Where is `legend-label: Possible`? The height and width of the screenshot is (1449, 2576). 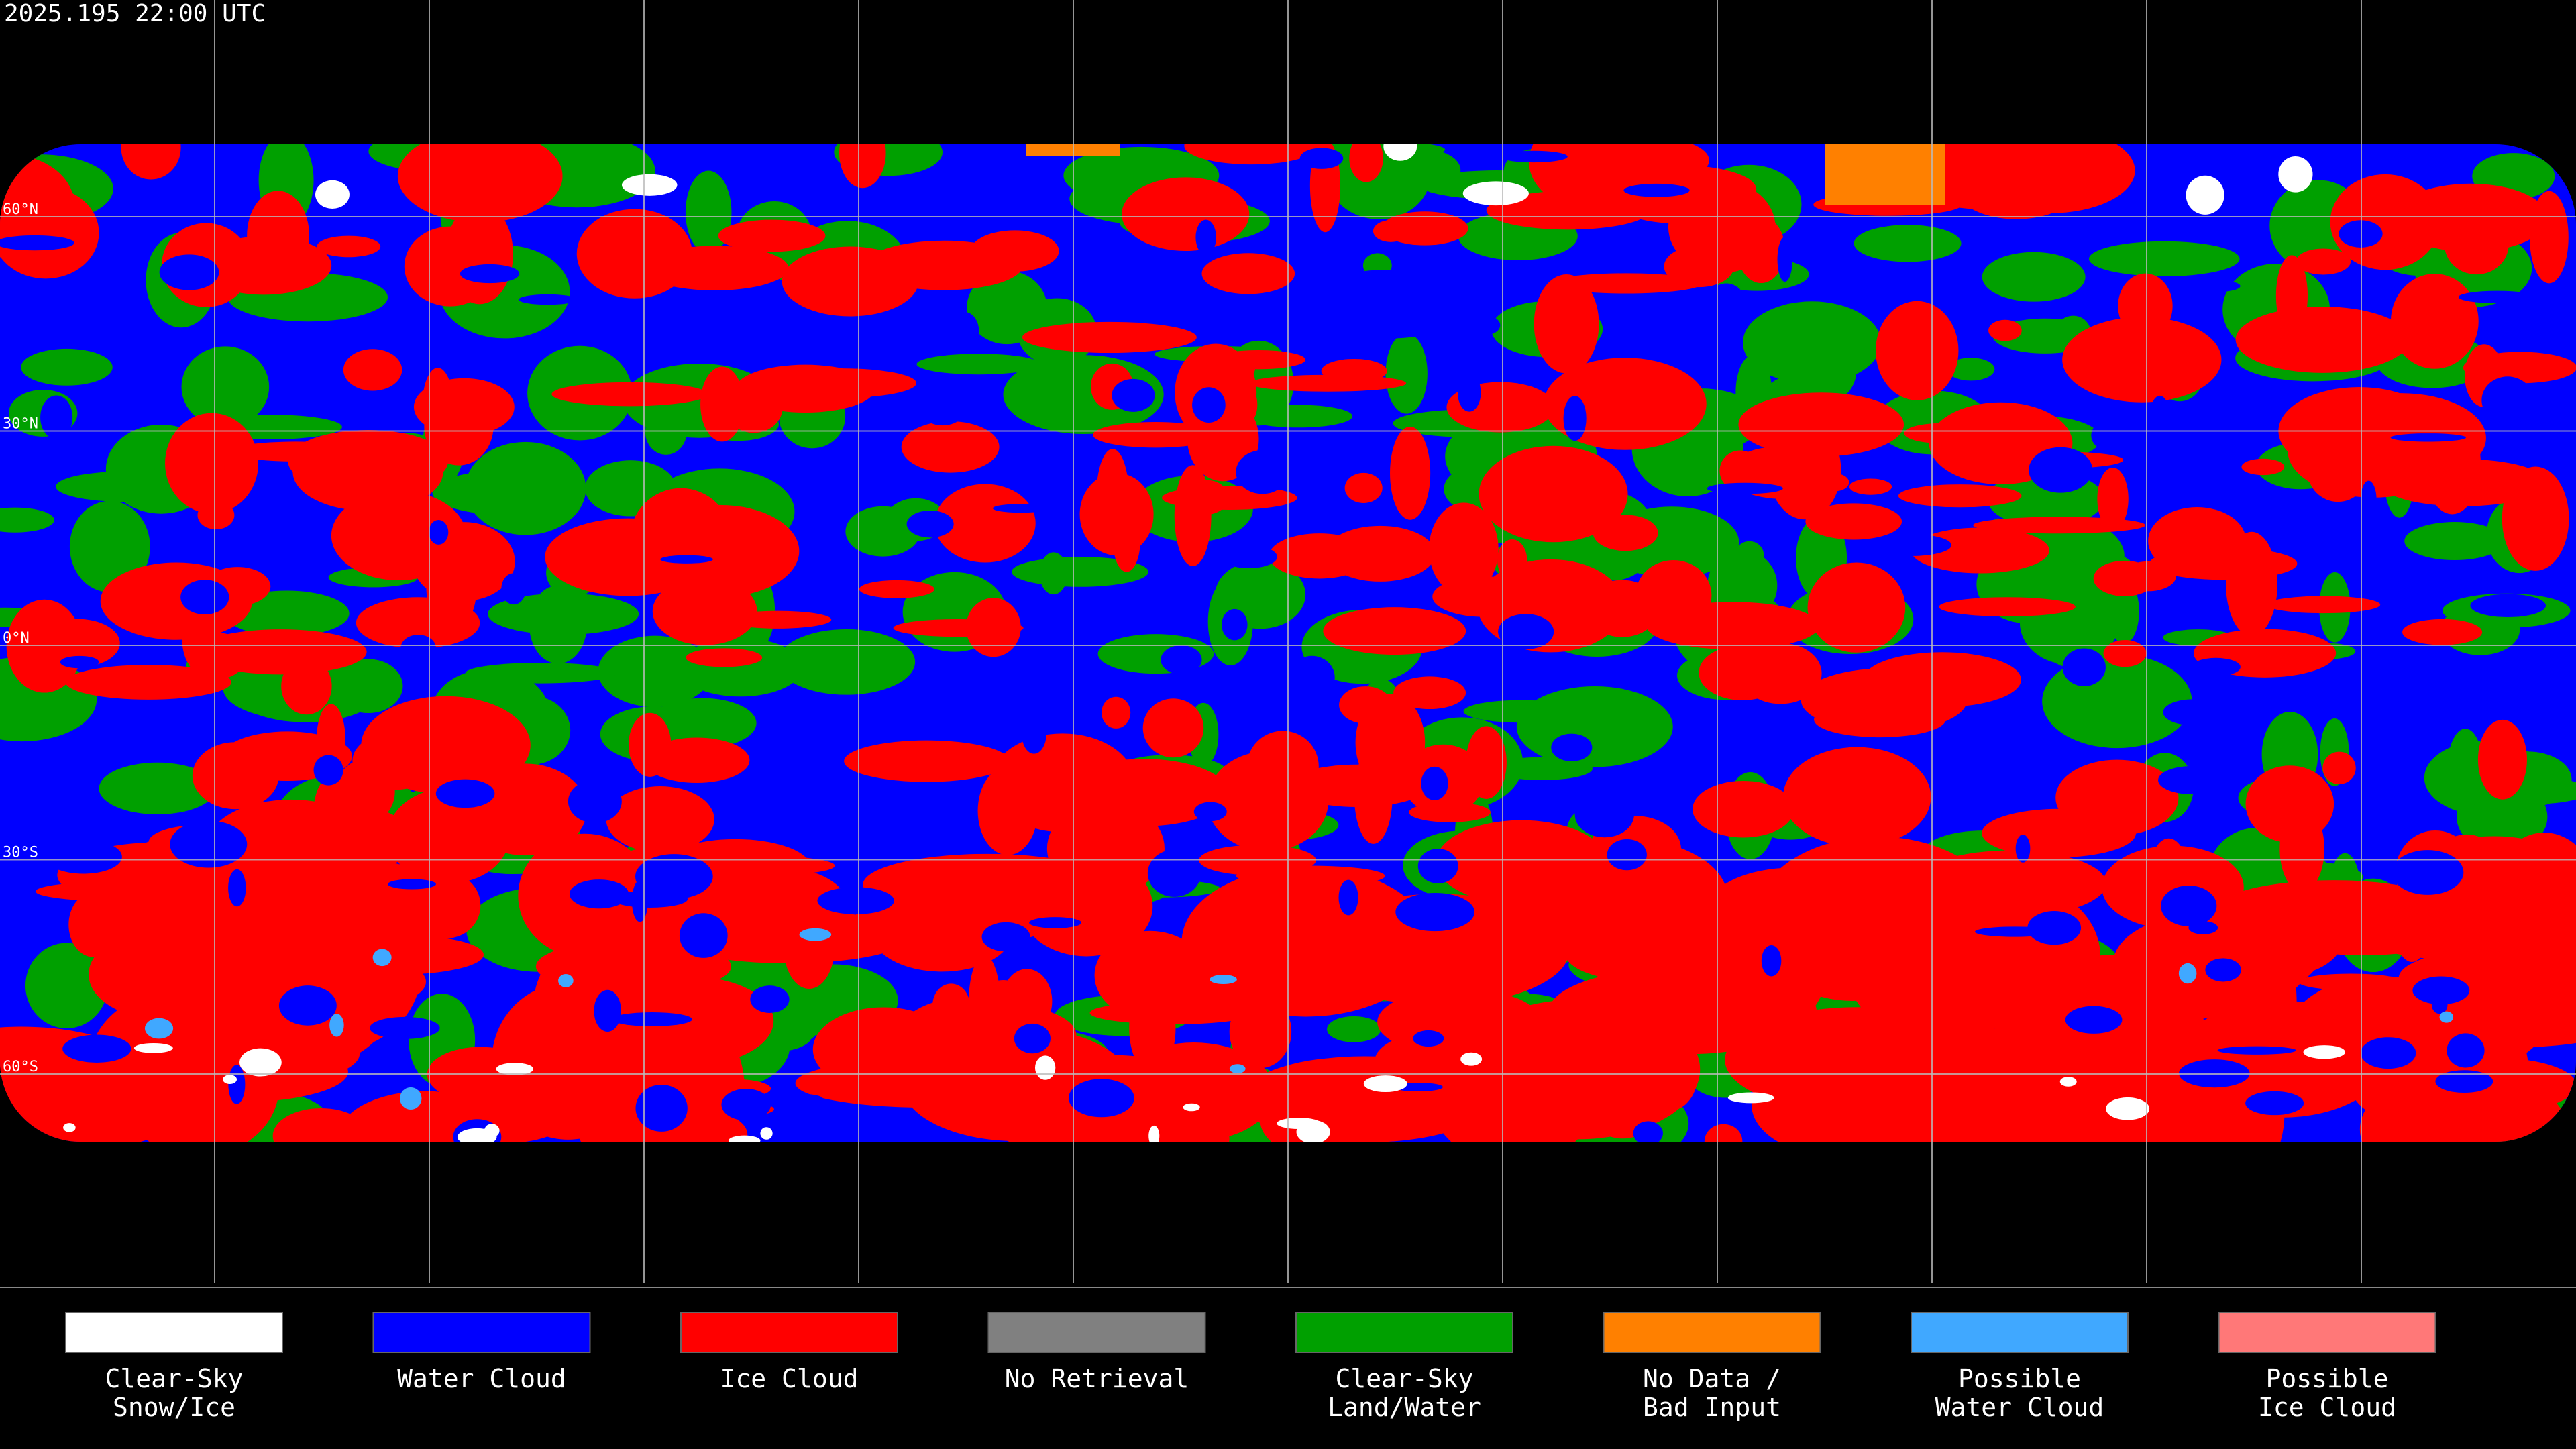
legend-label: Possible is located at coordinates (2019, 1378).